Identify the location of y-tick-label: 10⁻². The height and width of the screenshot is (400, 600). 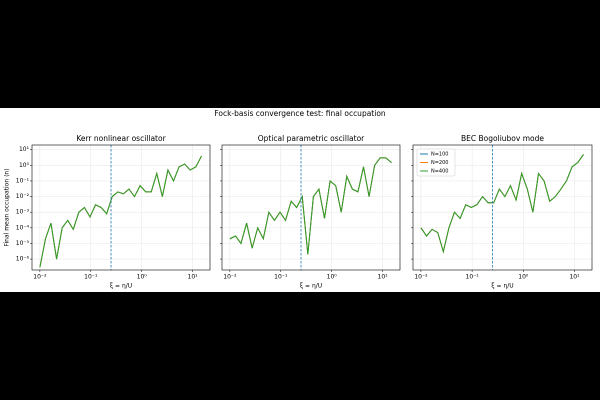
(23, 196).